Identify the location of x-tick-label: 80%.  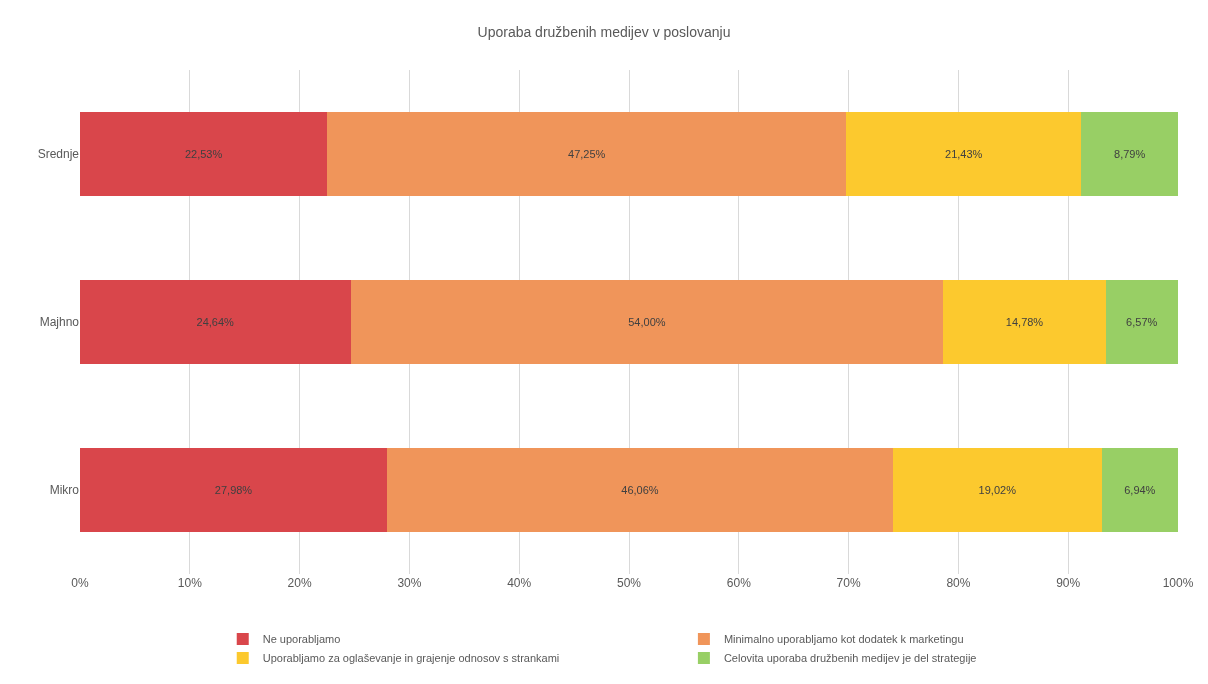
(958, 583).